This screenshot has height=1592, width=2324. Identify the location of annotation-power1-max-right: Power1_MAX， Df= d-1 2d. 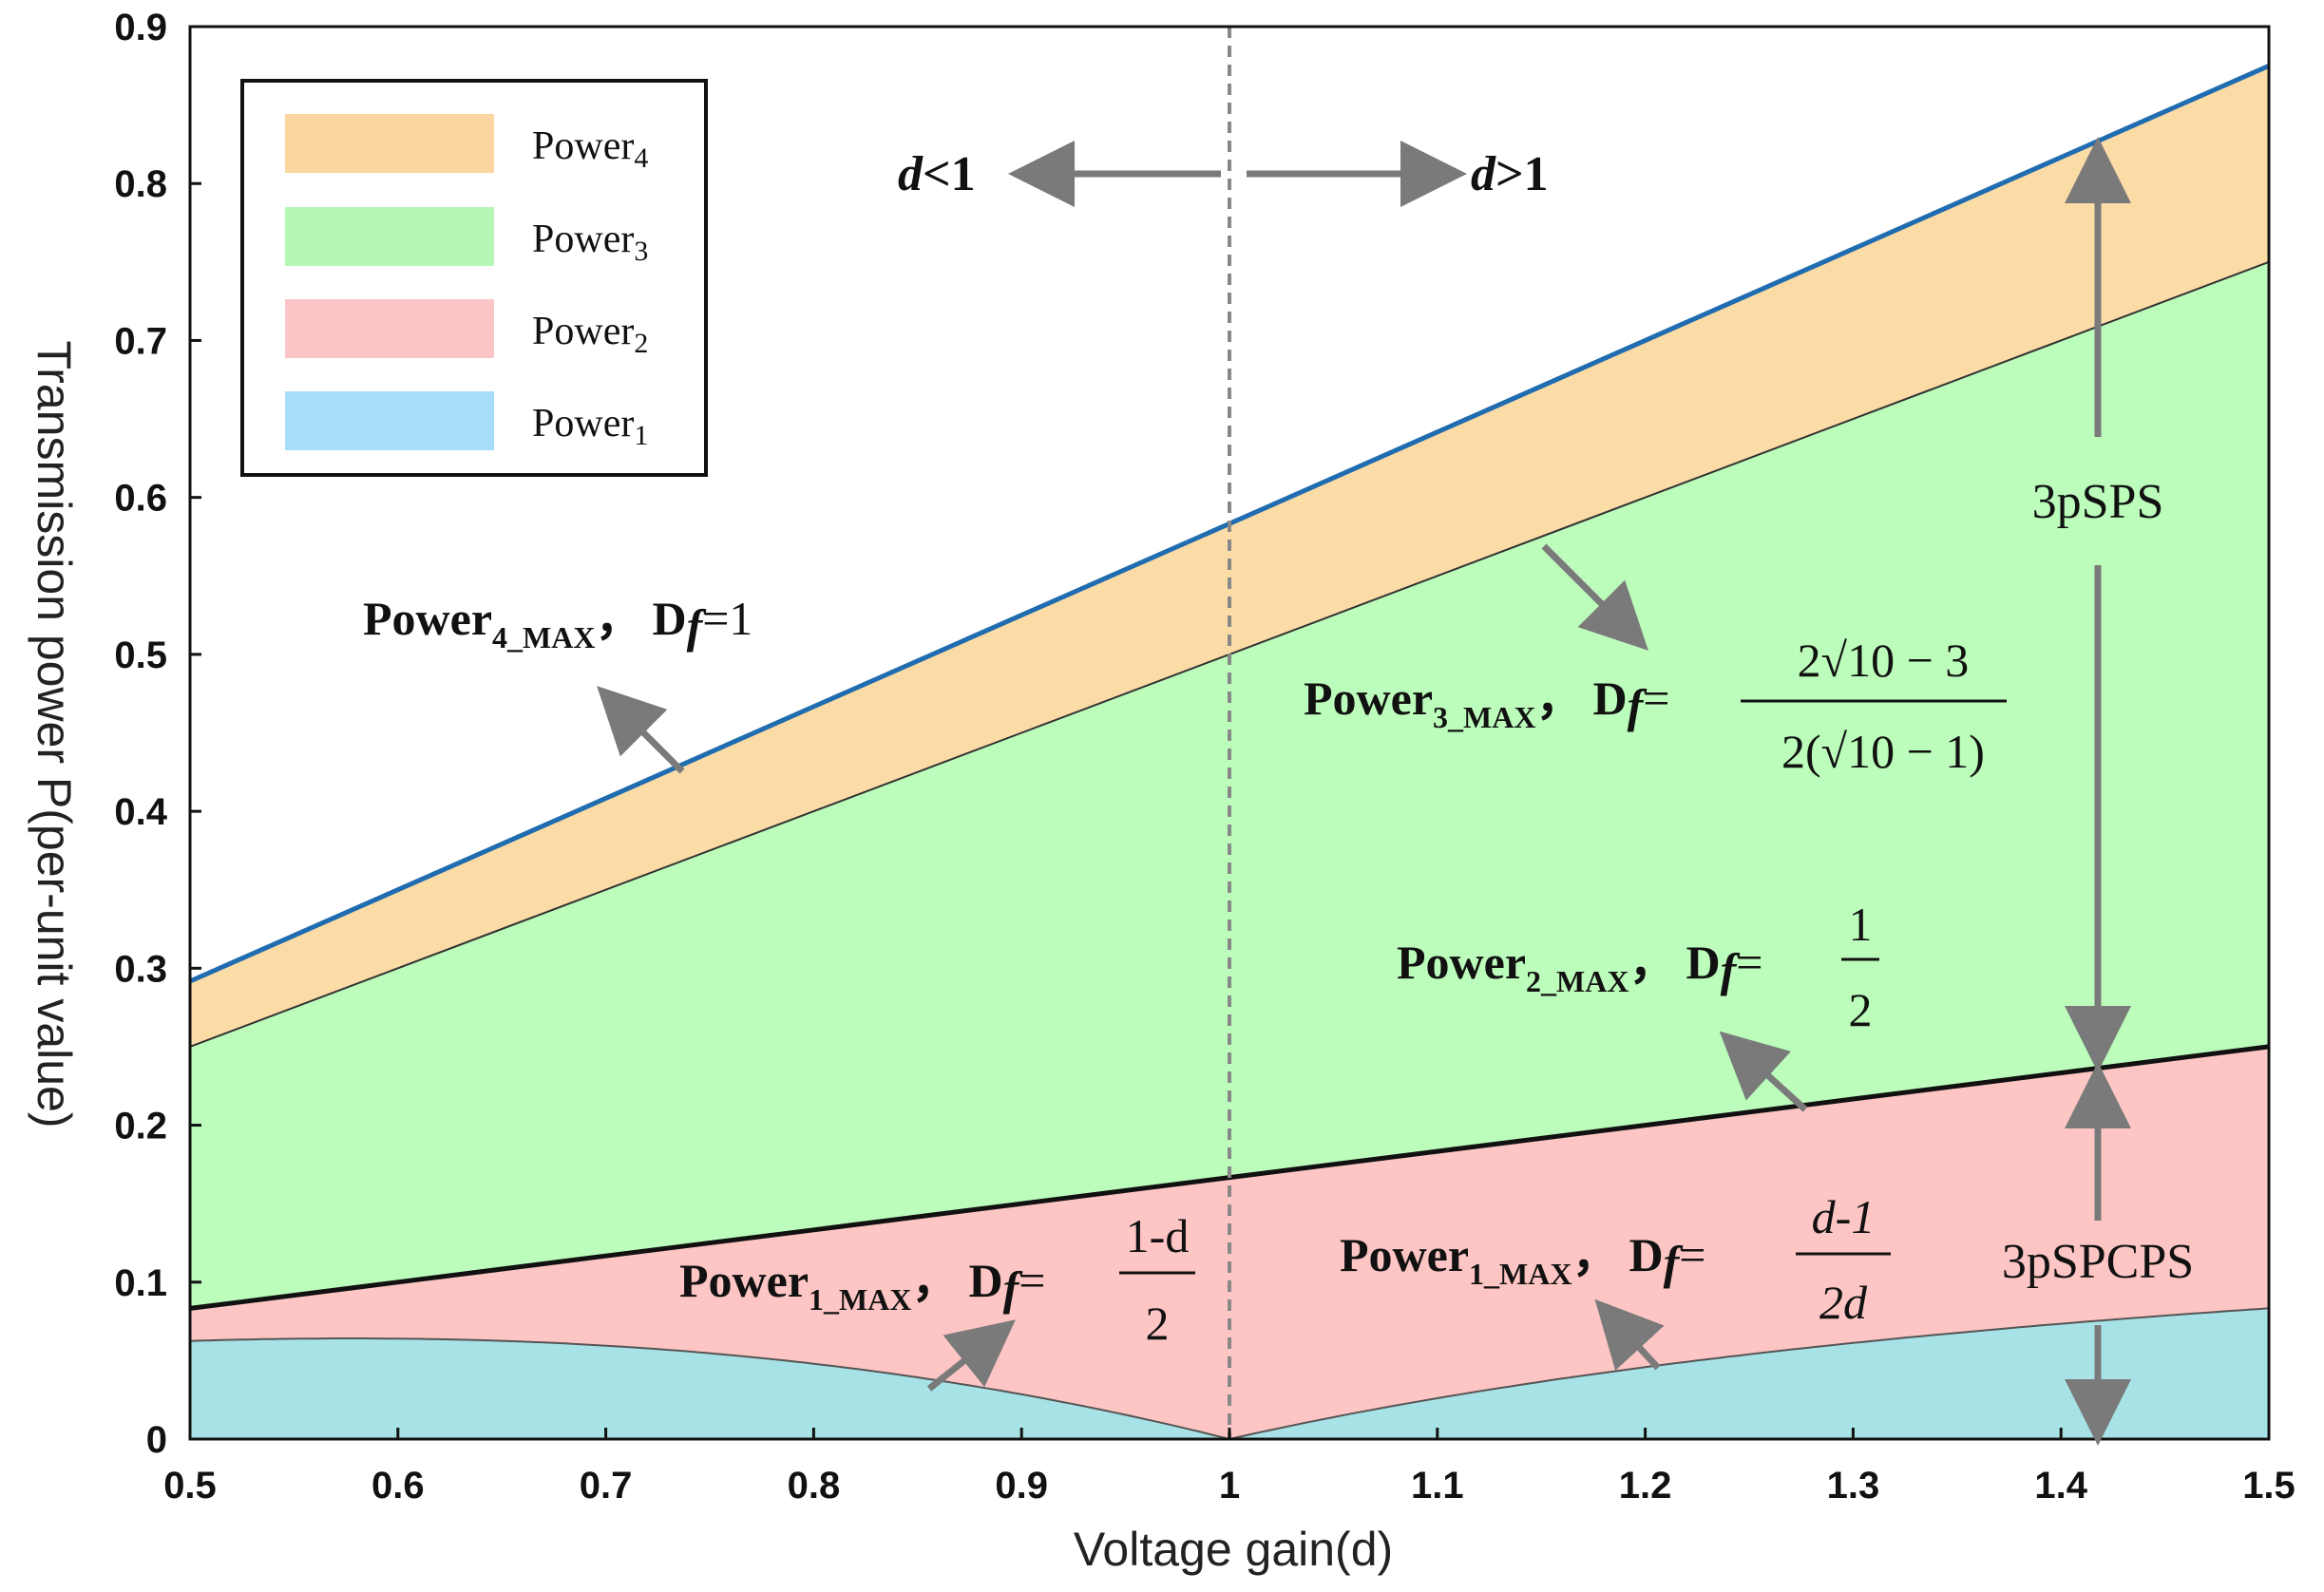
(1615, 1280).